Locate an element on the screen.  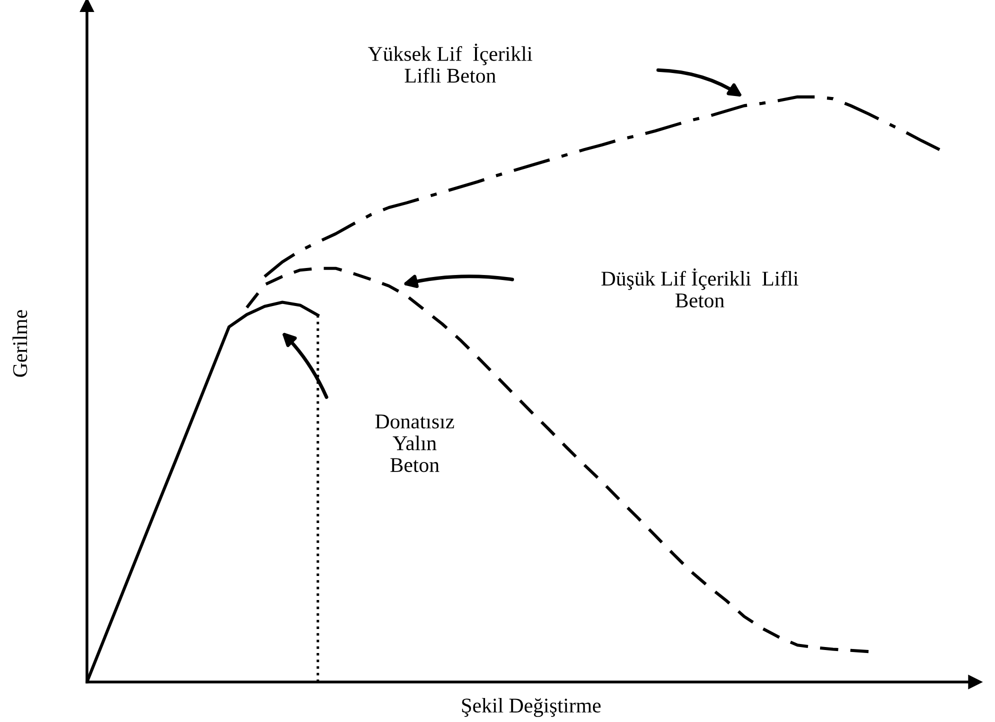
text: Yüksek Lif İçerikli Lifli Beton is located at coordinates (450, 63).